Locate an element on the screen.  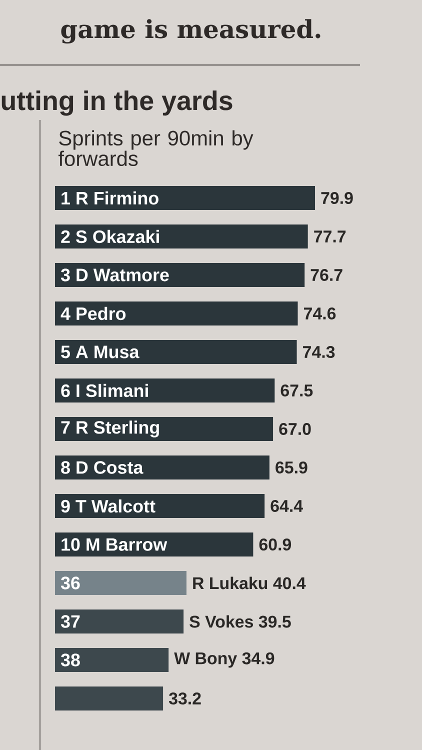
y-tick-label: 36 is located at coordinates (70, 583).